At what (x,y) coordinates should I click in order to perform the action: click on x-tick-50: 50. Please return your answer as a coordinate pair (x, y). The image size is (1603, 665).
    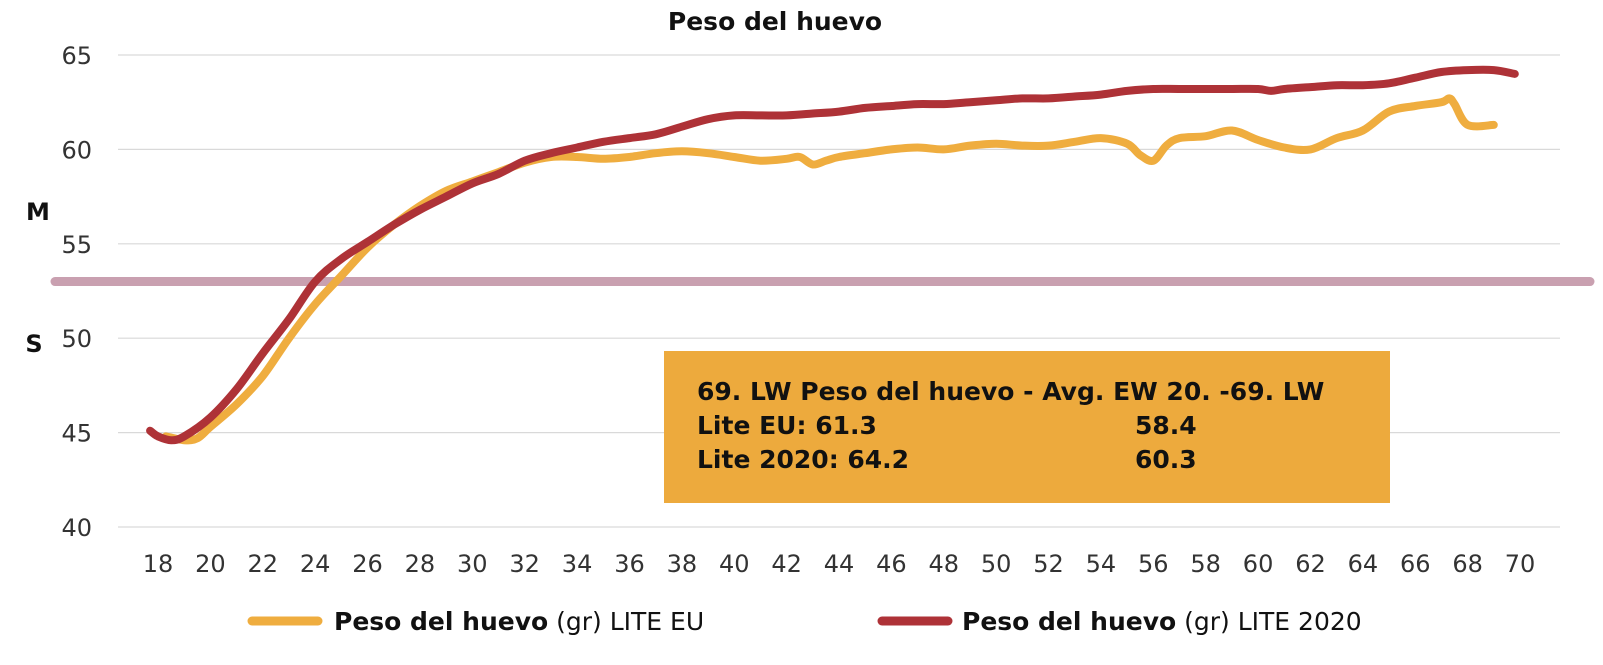
    Looking at the image, I should click on (996, 564).